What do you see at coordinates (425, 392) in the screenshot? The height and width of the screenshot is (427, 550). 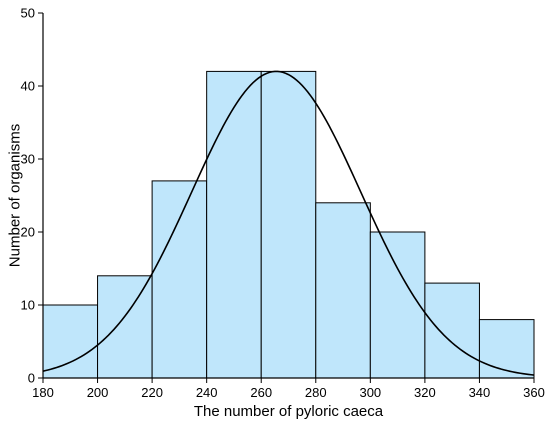 I see `x-tick-label: 320` at bounding box center [425, 392].